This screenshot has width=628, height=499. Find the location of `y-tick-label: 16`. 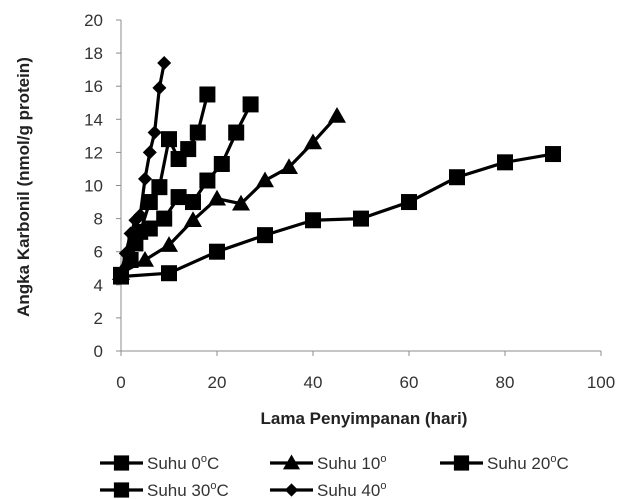

y-tick-label: 16 is located at coordinates (93, 86).